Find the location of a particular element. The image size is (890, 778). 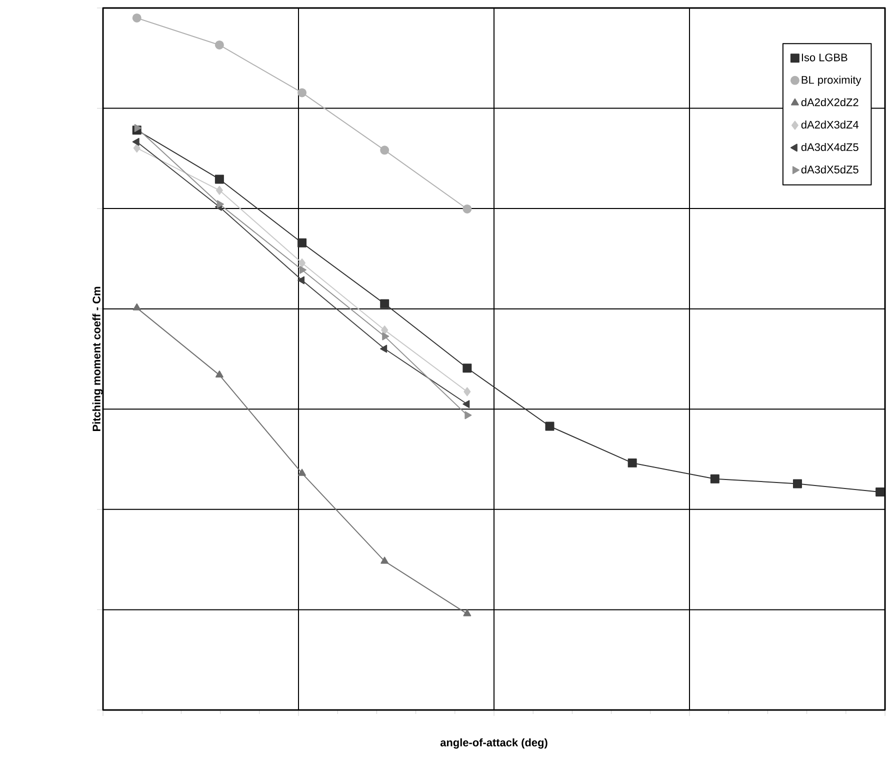

legend-label: dA2dX2dZ2 is located at coordinates (829, 102).